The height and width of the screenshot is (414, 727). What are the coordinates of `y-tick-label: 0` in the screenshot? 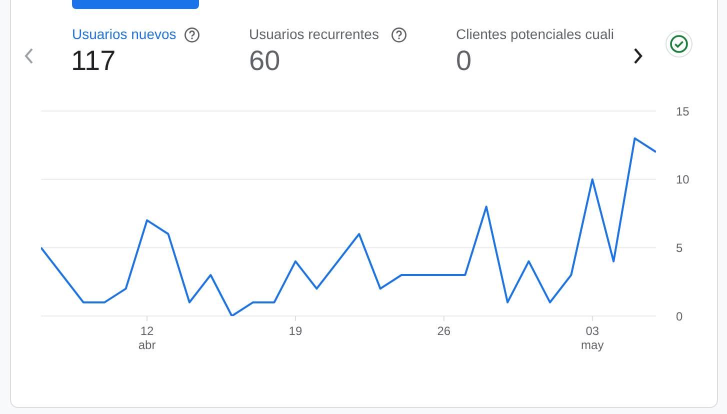 It's located at (679, 316).